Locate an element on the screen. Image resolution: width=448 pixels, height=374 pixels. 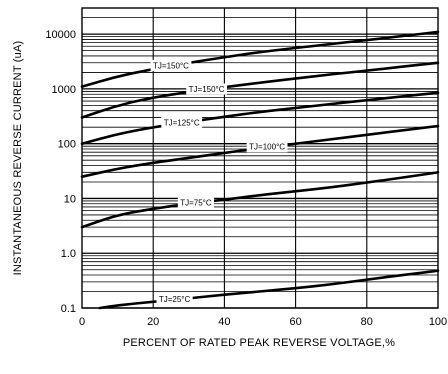
y-tick-label: 10 is located at coordinates (70, 199).